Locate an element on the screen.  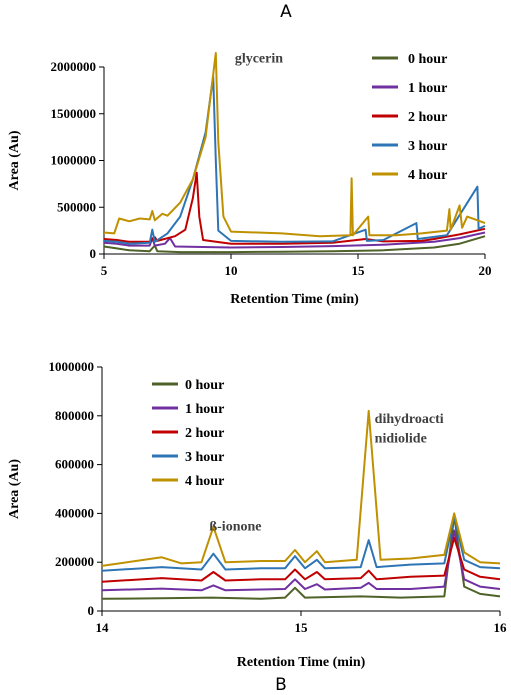
panel-b-letter: B is located at coordinates (281, 685).